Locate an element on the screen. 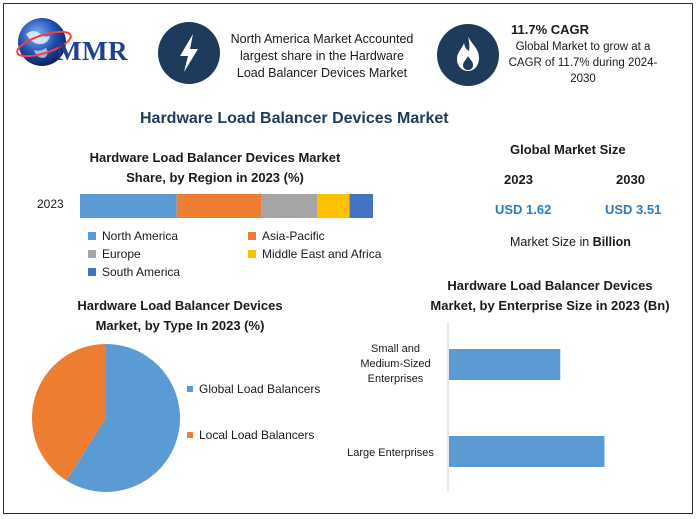  banner2-line-3: 2030 is located at coordinates (583, 79).